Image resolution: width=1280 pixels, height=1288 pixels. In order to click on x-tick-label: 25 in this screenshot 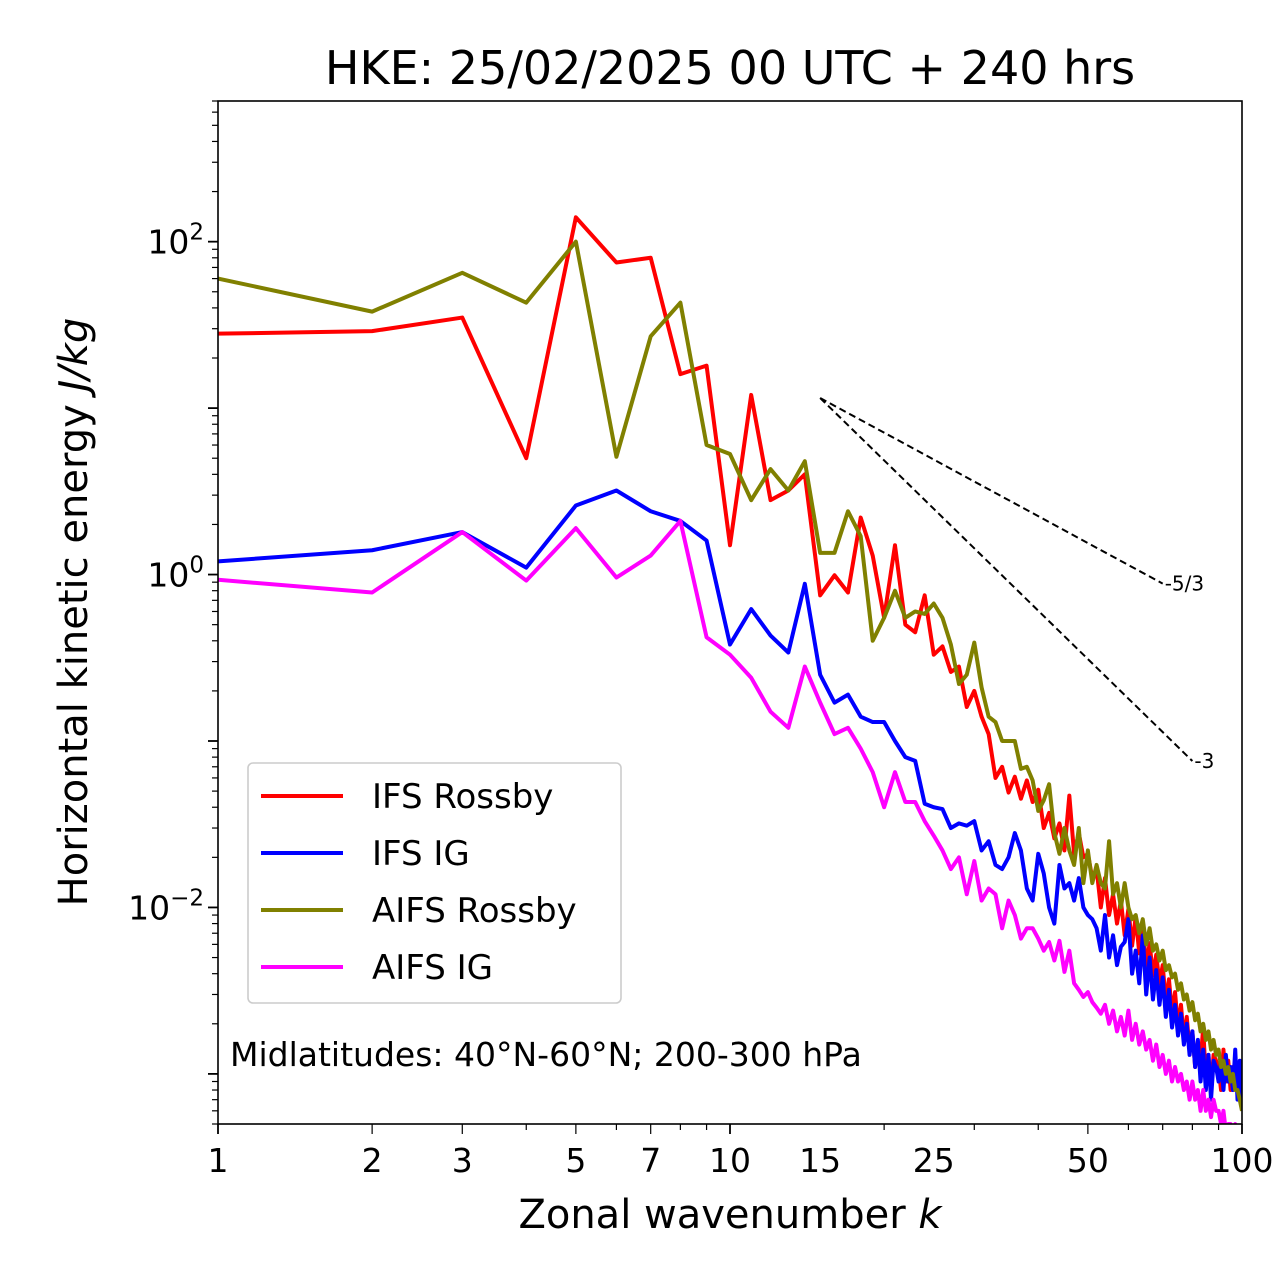, I will do `click(934, 1160)`.